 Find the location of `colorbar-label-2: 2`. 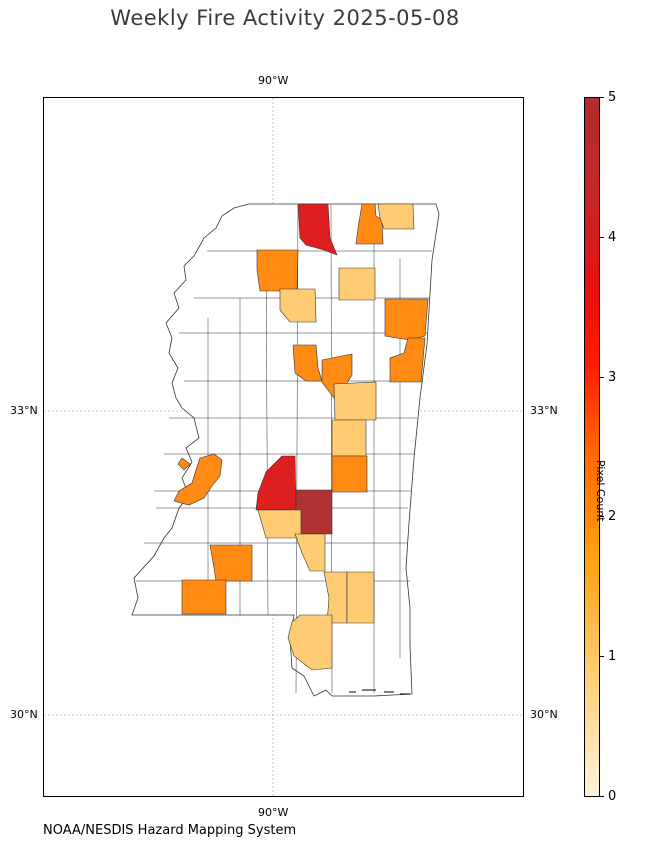

colorbar-label-2: 2 is located at coordinates (612, 516).